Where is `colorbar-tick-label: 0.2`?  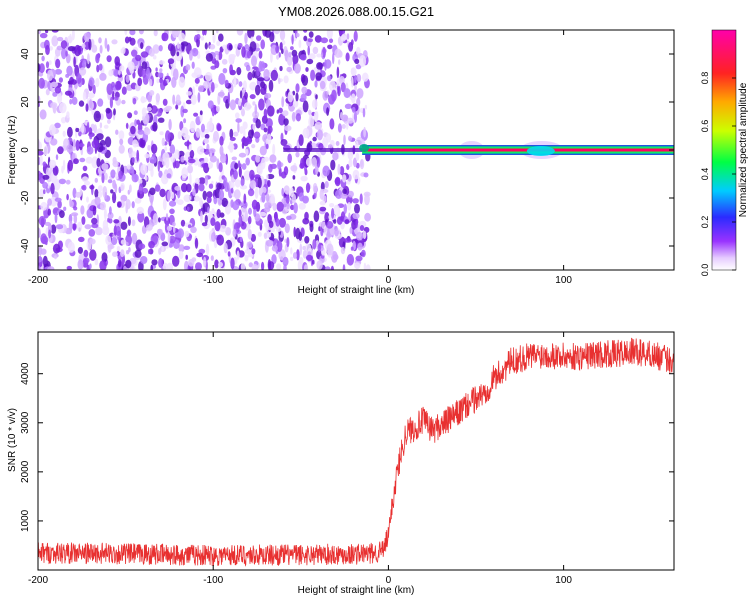
colorbar-tick-label: 0.2 is located at coordinates (705, 222).